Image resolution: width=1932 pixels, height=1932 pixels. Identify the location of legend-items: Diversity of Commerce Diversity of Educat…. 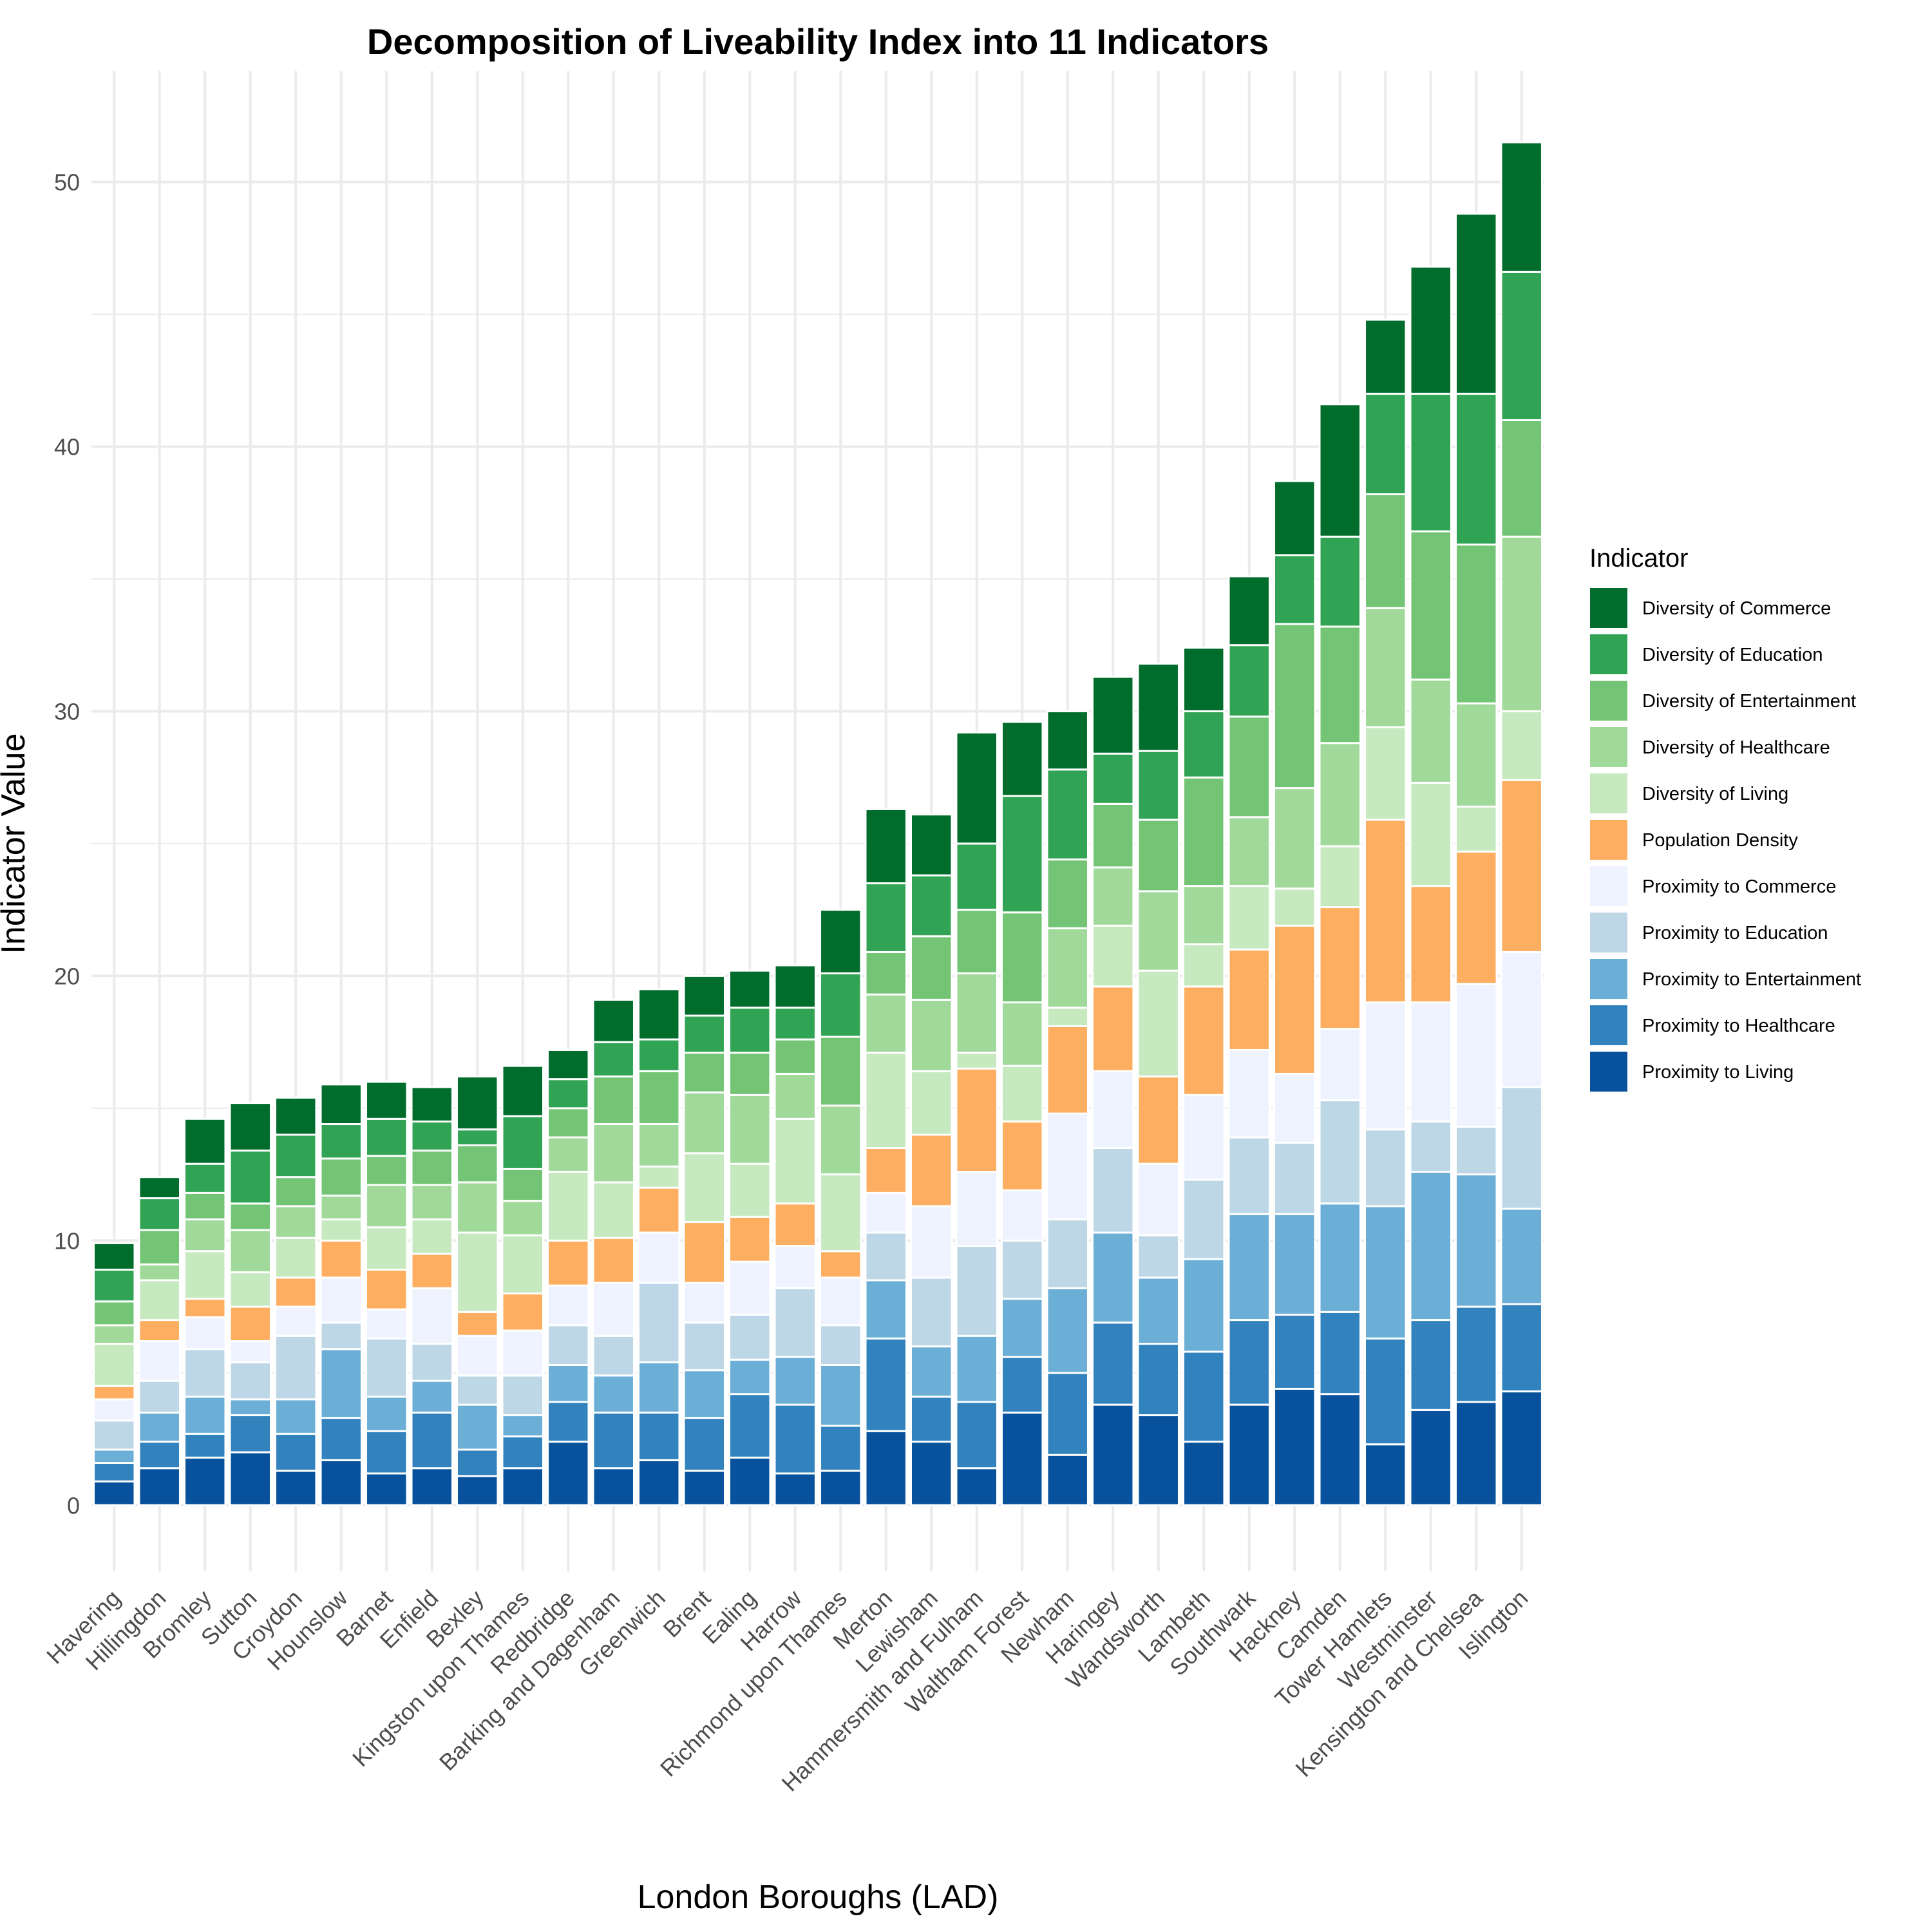
(1725, 840).